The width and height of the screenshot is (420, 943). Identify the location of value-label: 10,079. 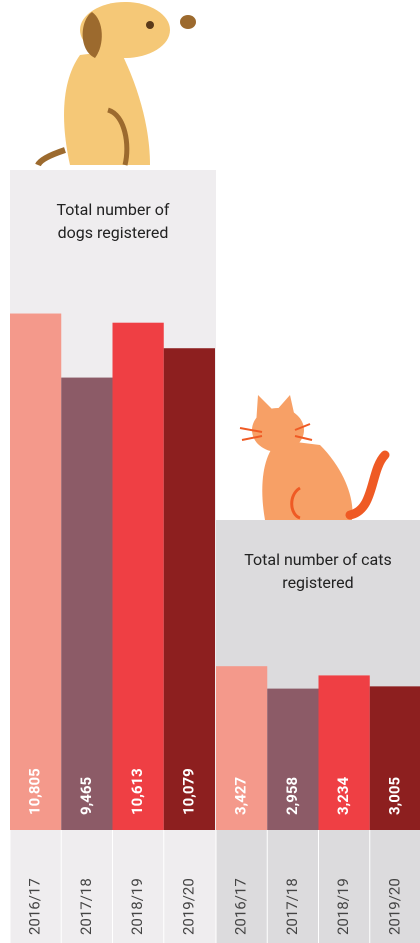
(188, 791).